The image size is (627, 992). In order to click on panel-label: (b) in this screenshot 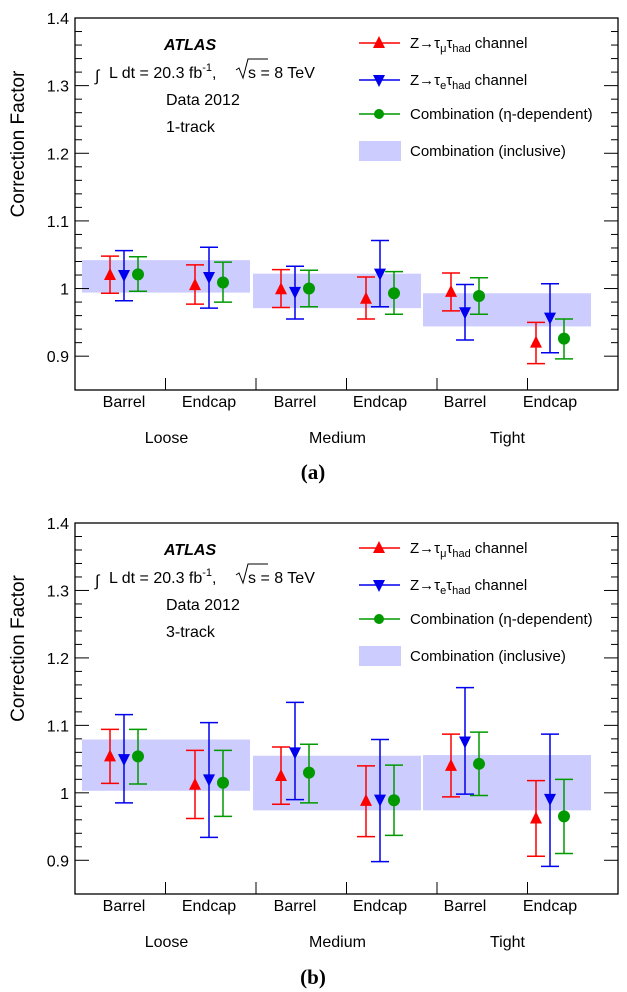, I will do `click(313, 977)`.